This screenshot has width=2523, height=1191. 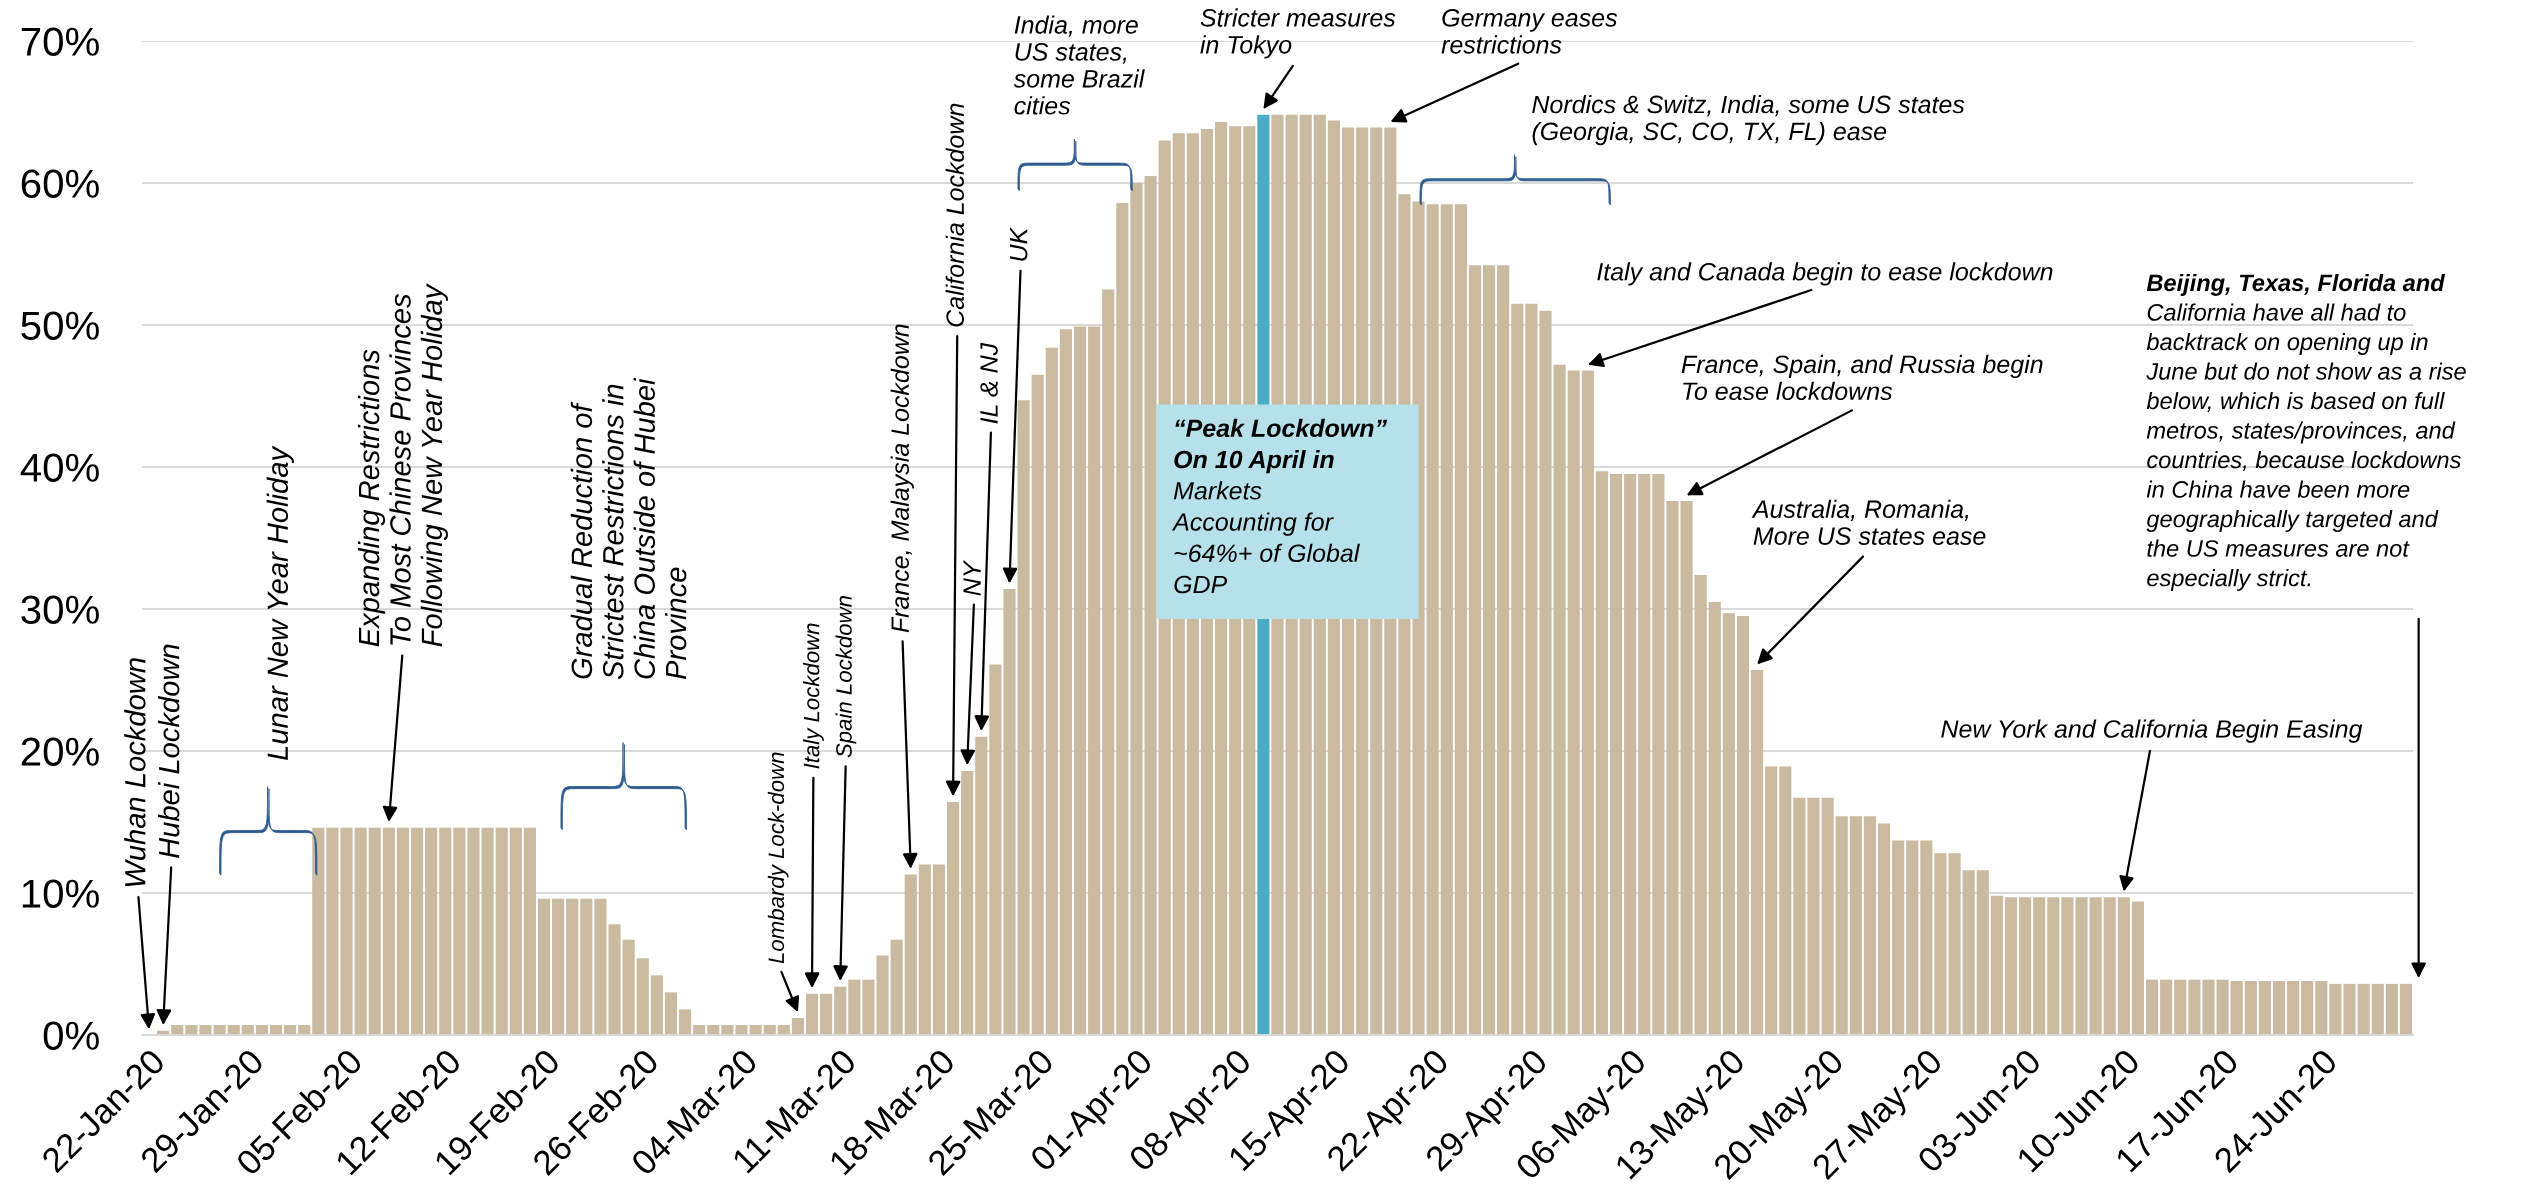 What do you see at coordinates (59, 467) in the screenshot?
I see `y-tick-label: 40%` at bounding box center [59, 467].